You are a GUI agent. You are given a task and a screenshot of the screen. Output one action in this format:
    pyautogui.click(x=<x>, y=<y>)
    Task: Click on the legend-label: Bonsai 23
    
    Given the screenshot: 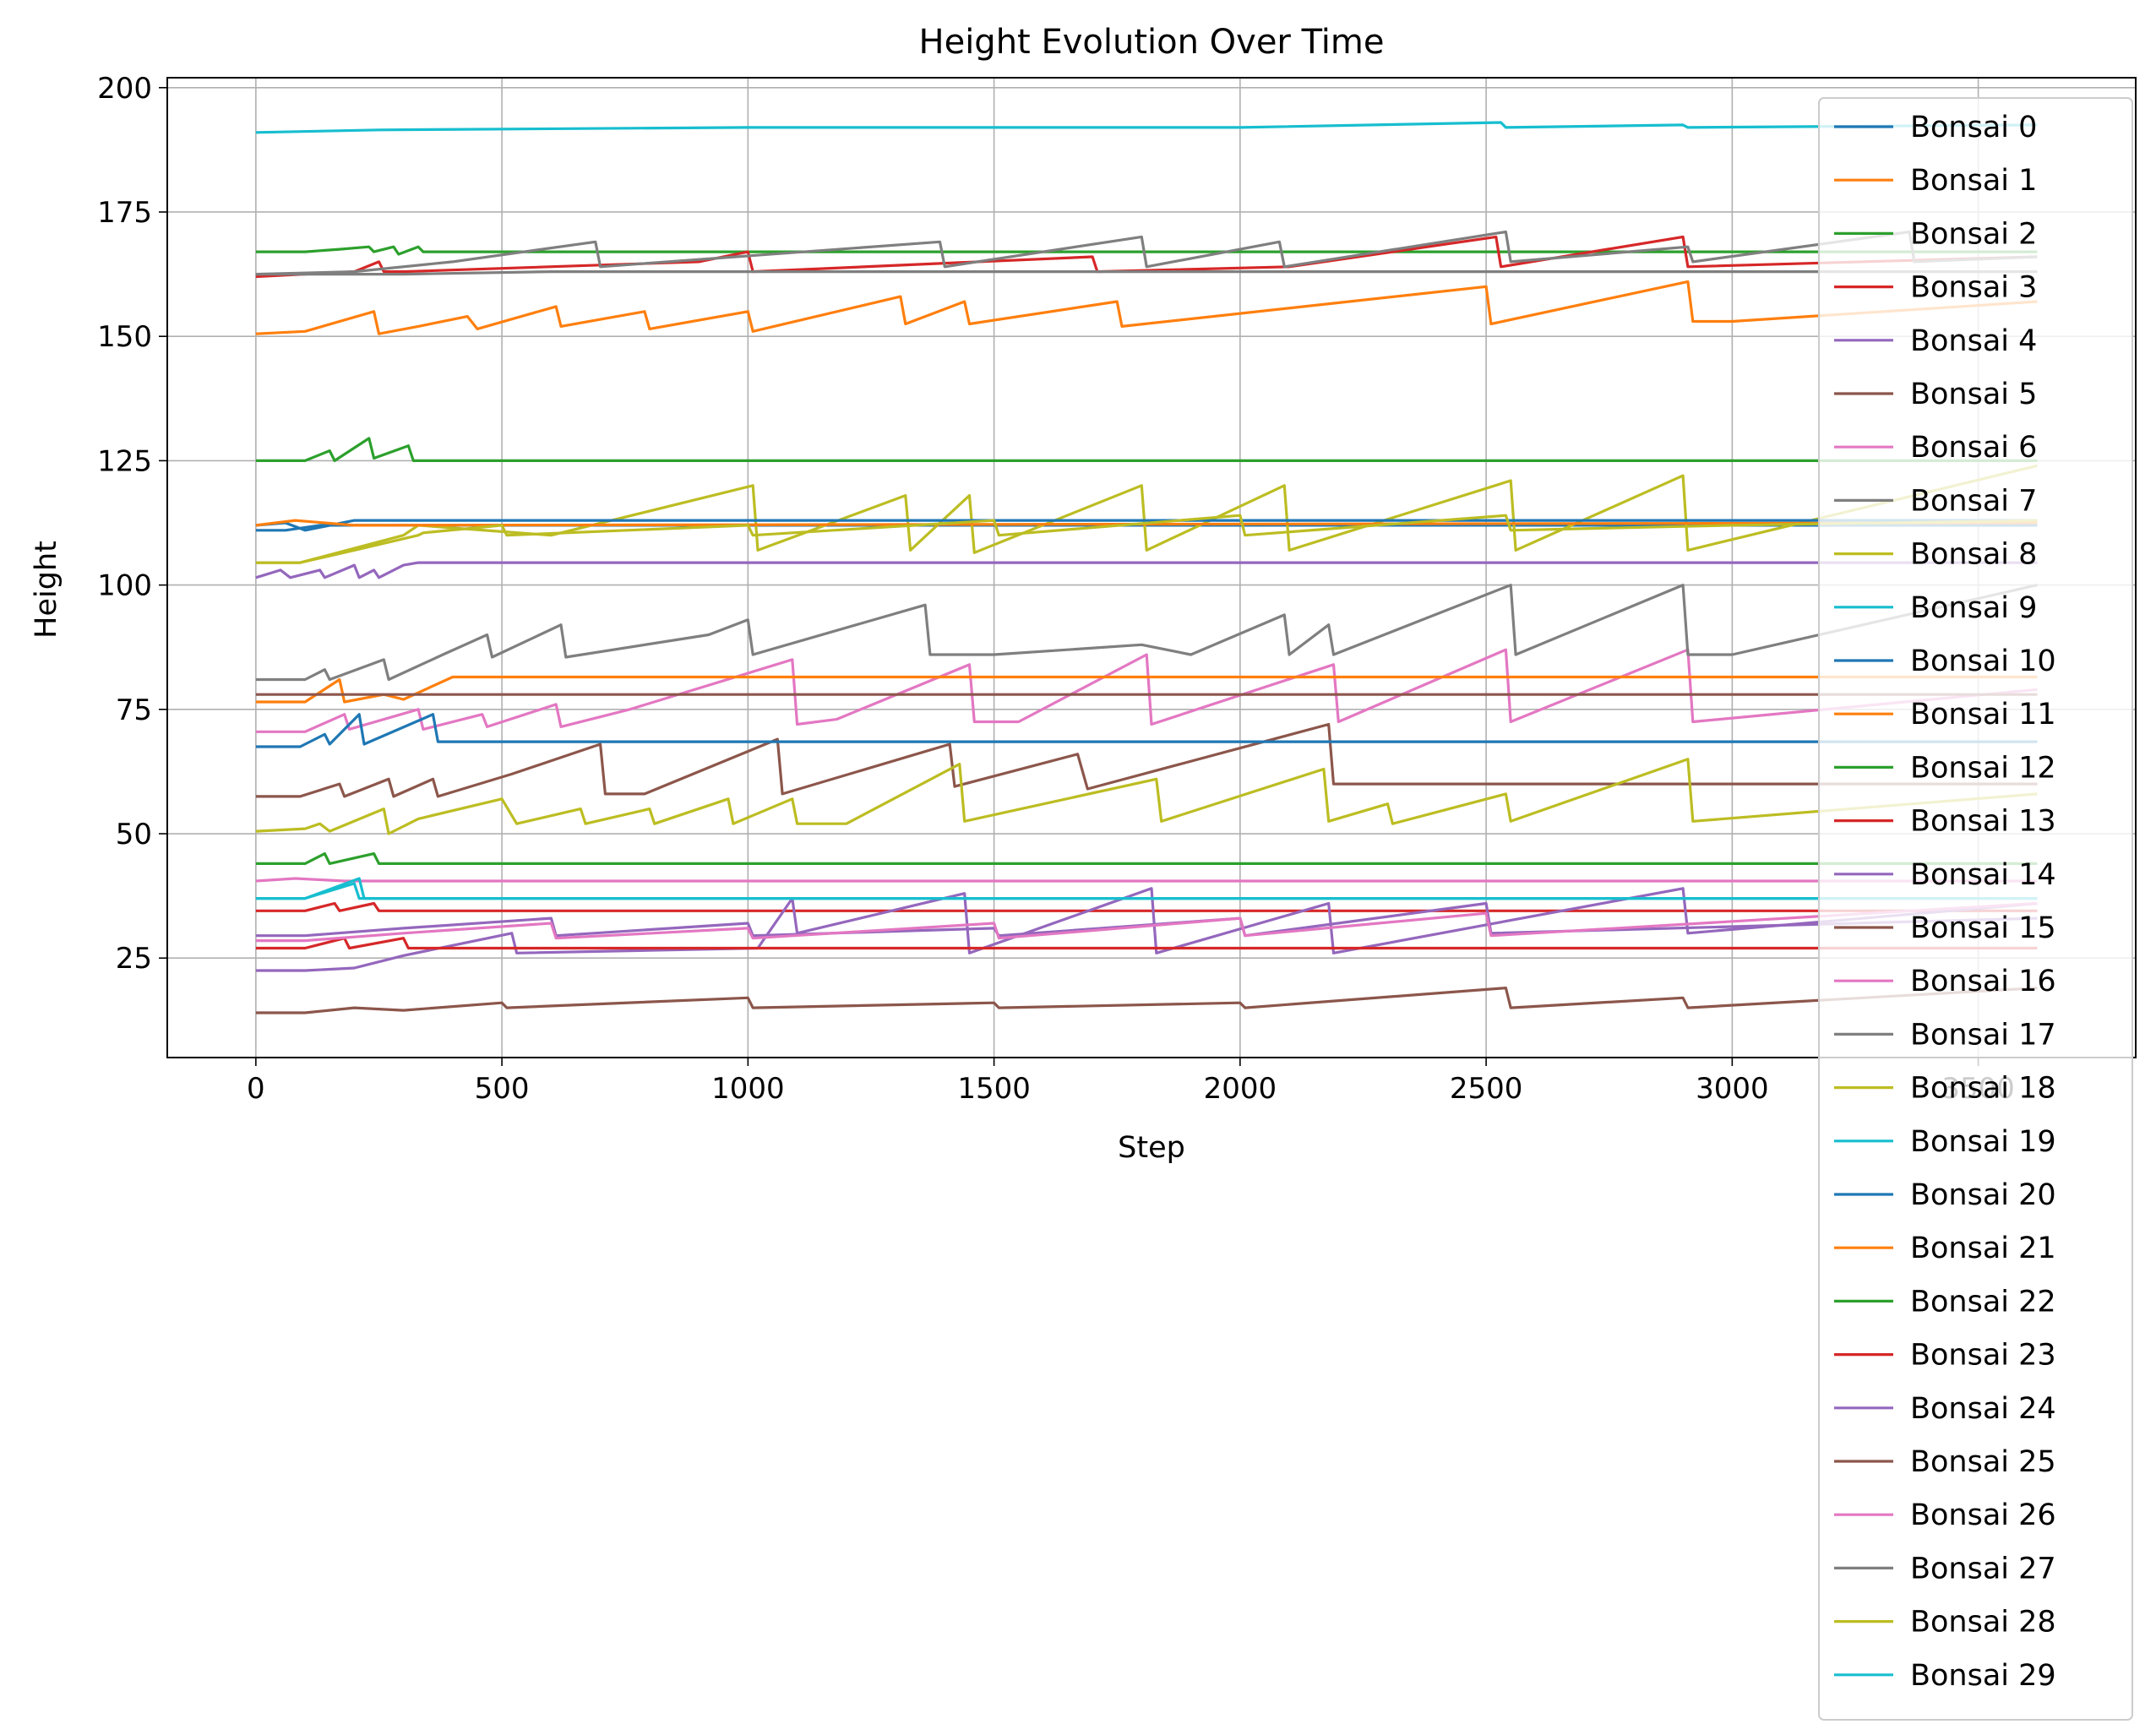 What is the action you would take?
    pyautogui.click(x=1983, y=1356)
    